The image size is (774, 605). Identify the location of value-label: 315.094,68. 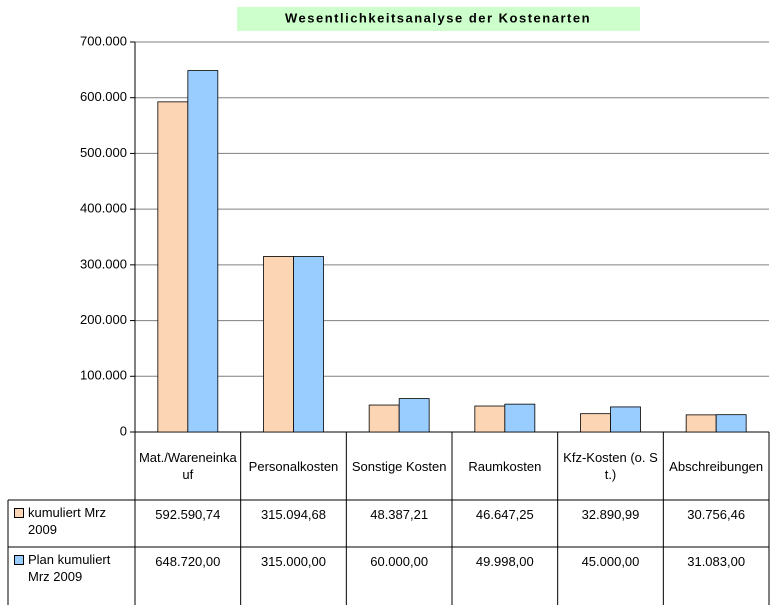
(293, 514).